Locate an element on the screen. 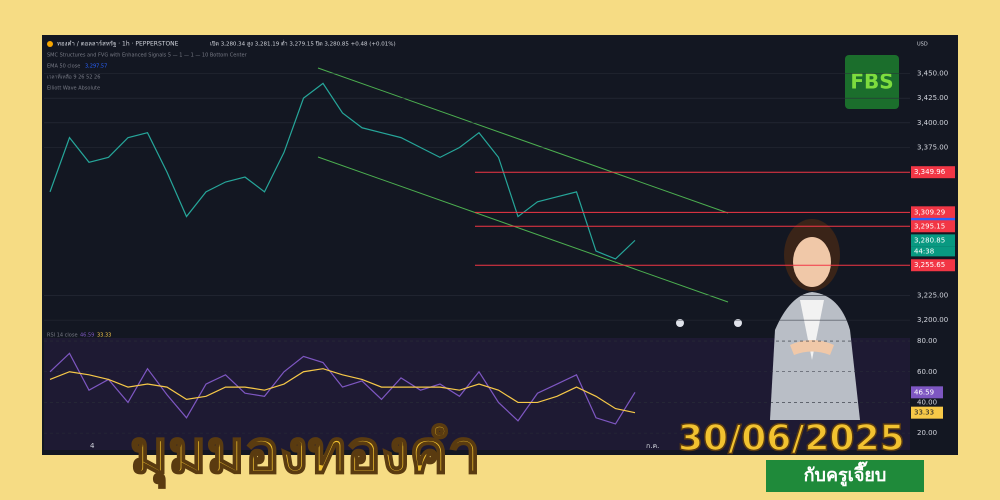 The image size is (1000, 500). time-label: ก.ค. is located at coordinates (652, 446).